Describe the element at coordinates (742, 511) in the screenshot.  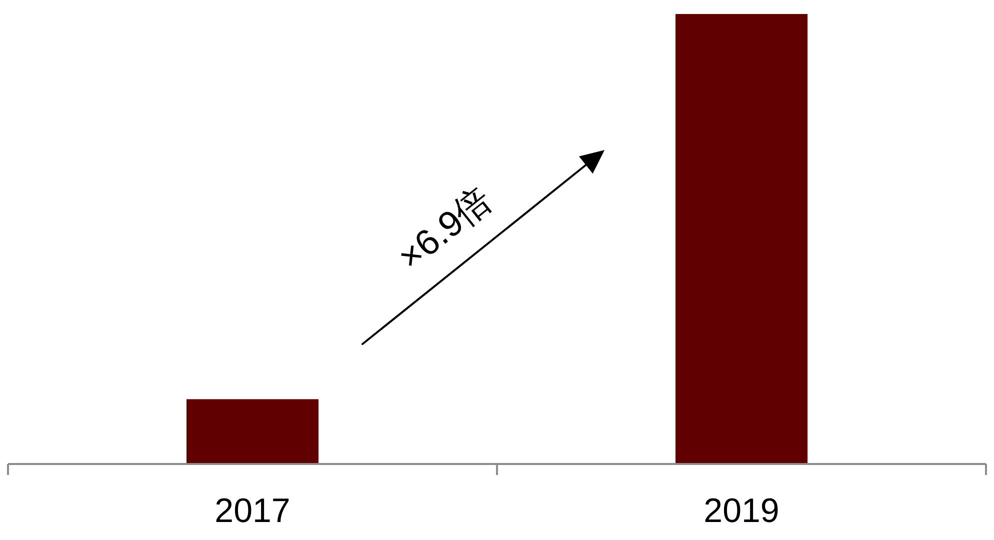
I see `x-tick-label: 2019` at that location.